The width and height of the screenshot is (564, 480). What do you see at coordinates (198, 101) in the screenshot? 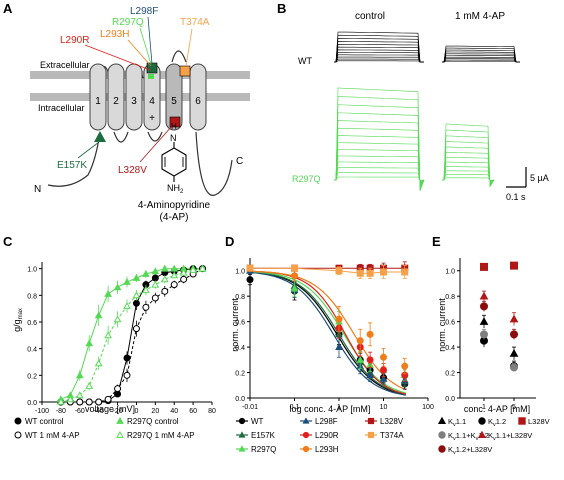
I see `helix-s6-number: 6` at bounding box center [198, 101].